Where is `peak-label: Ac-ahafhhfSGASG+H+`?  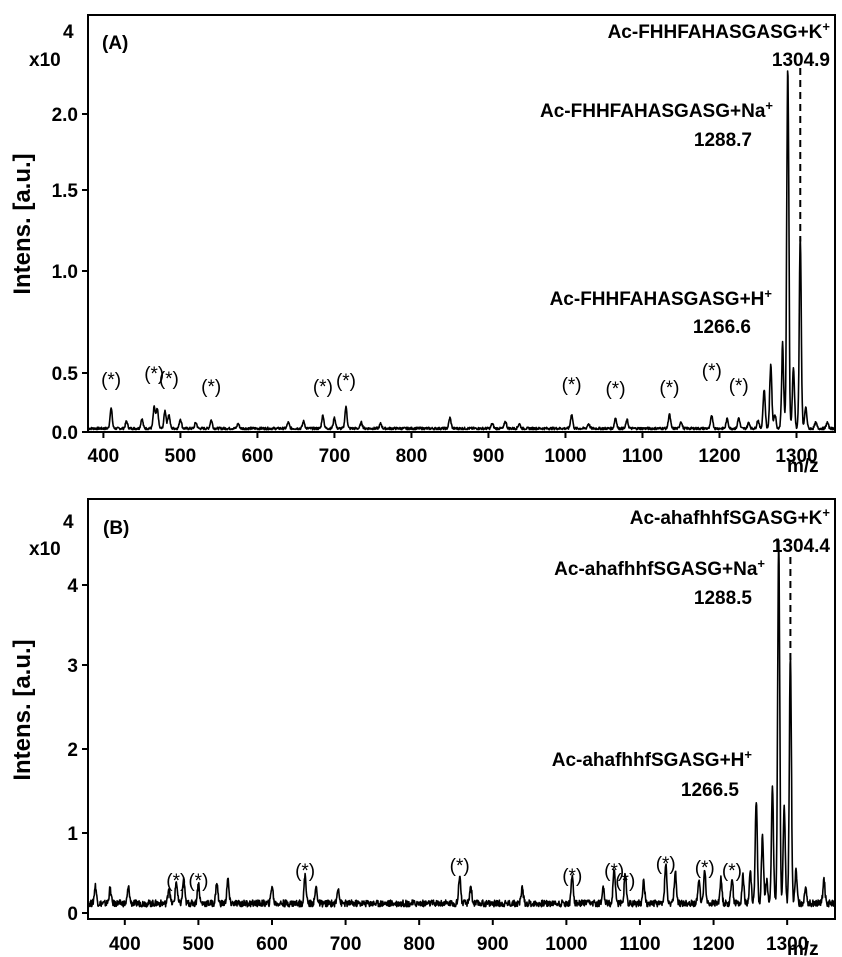
peak-label: Ac-ahafhhfSGASG+H+ is located at coordinates (652, 759).